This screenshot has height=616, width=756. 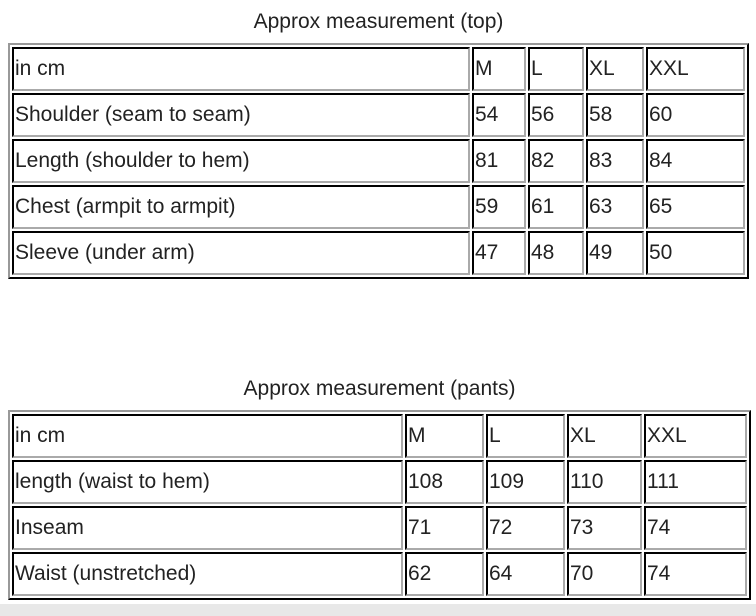 I want to click on row-label-cell: Shoulder (seam to seam), so click(x=241, y=115).